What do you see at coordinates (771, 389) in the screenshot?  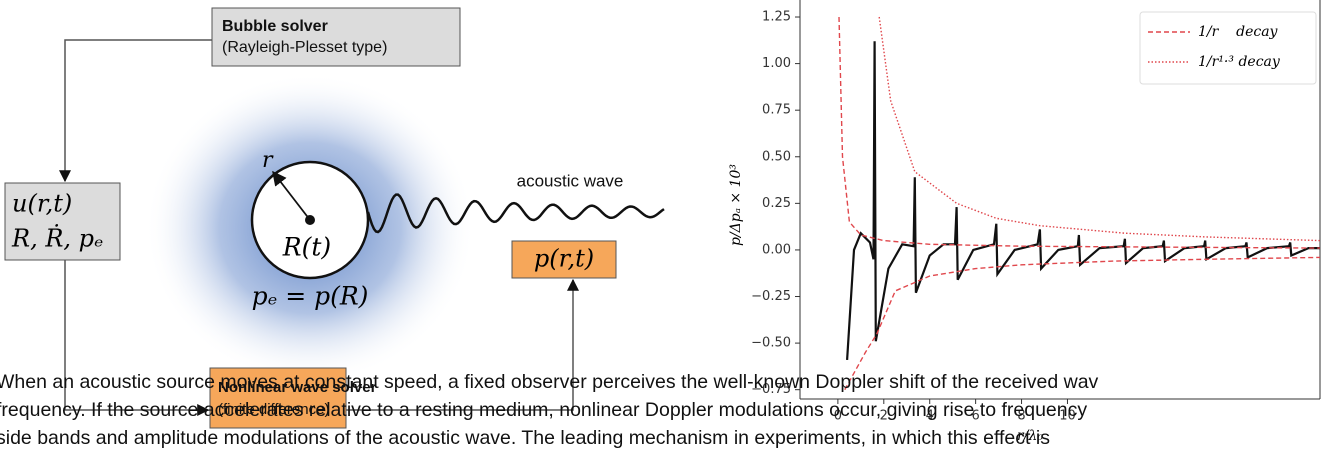 I see `y-tick-label: −0.75` at bounding box center [771, 389].